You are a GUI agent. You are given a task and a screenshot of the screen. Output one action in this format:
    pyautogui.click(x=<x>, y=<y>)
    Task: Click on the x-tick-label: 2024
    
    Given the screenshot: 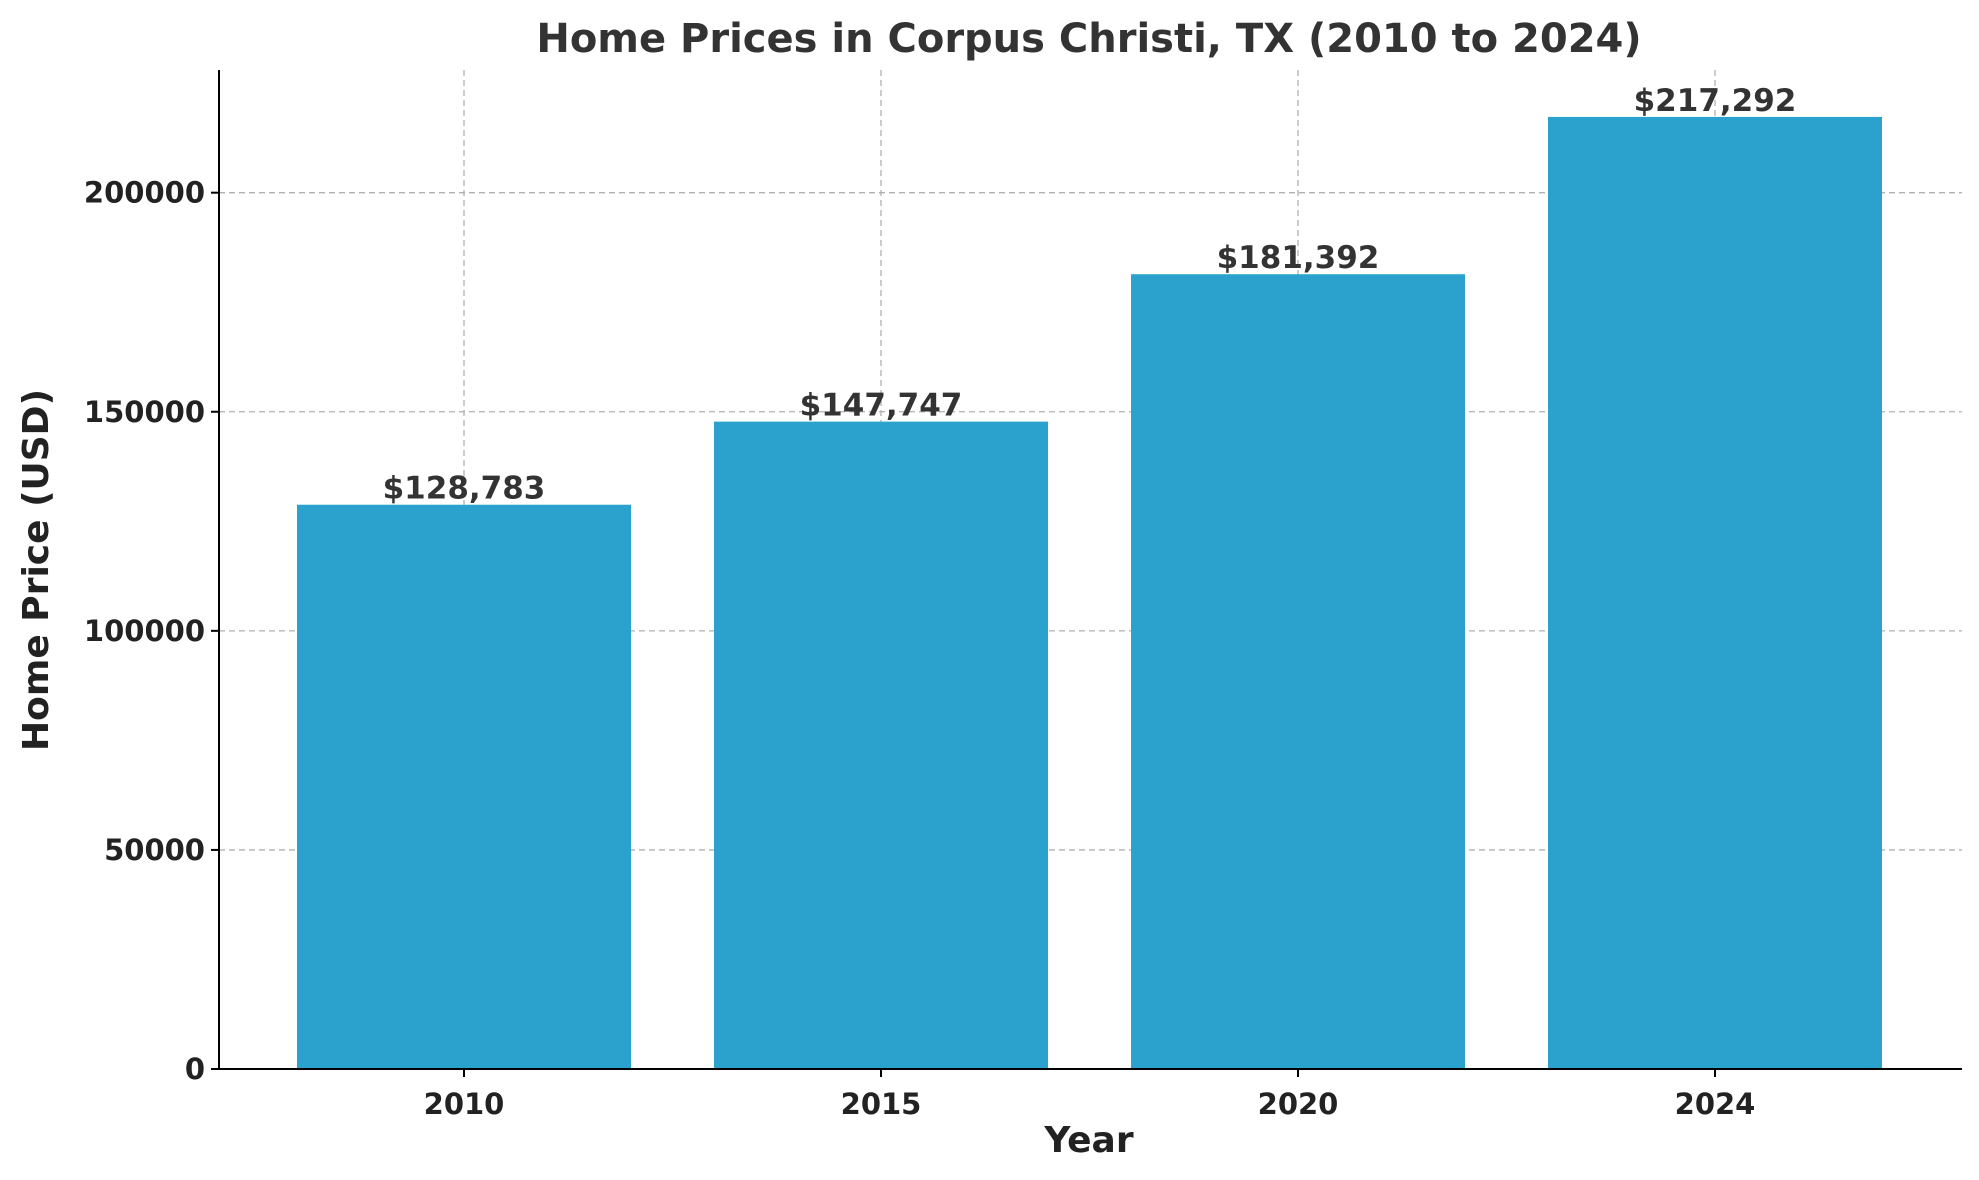 What is the action you would take?
    pyautogui.click(x=1715, y=1104)
    